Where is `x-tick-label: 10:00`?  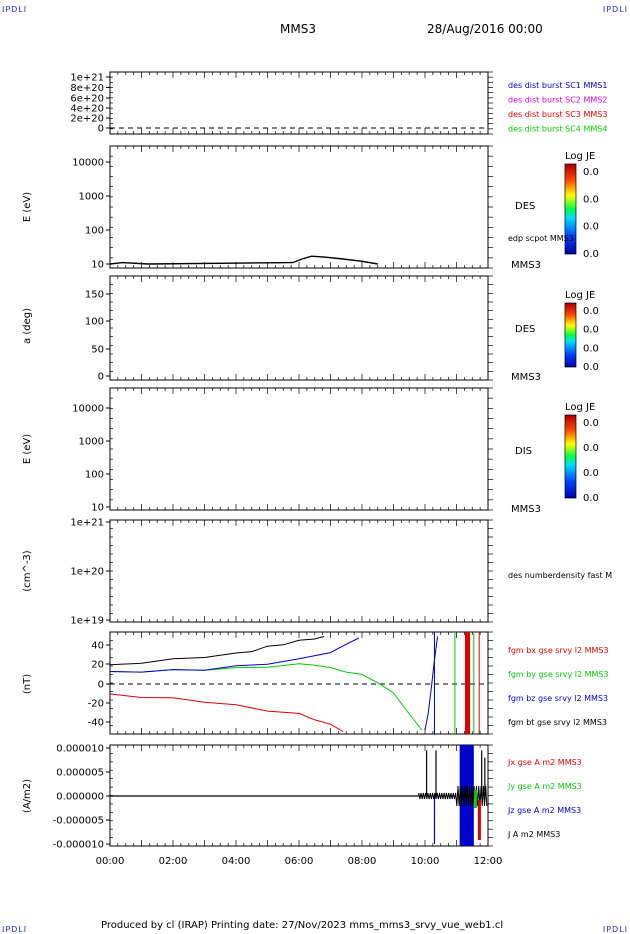
x-tick-label: 10:00 is located at coordinates (425, 861).